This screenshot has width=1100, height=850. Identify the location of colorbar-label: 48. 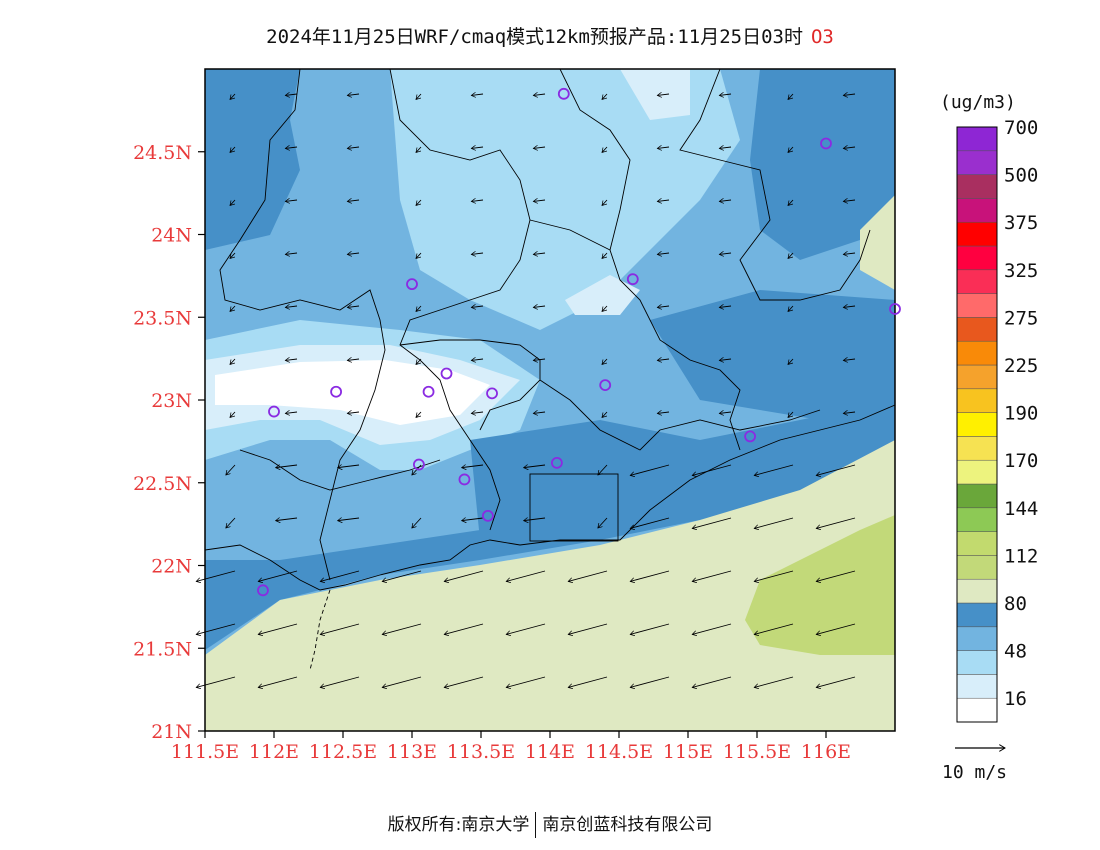
(1015, 652).